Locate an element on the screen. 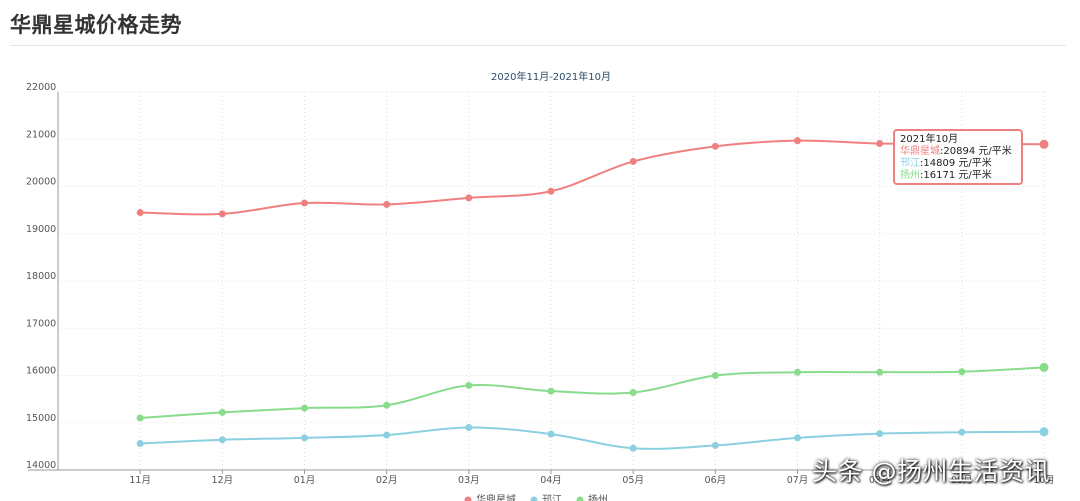  legend-layer: 华鼎星城 邗江 扬州 is located at coordinates (536, 497).